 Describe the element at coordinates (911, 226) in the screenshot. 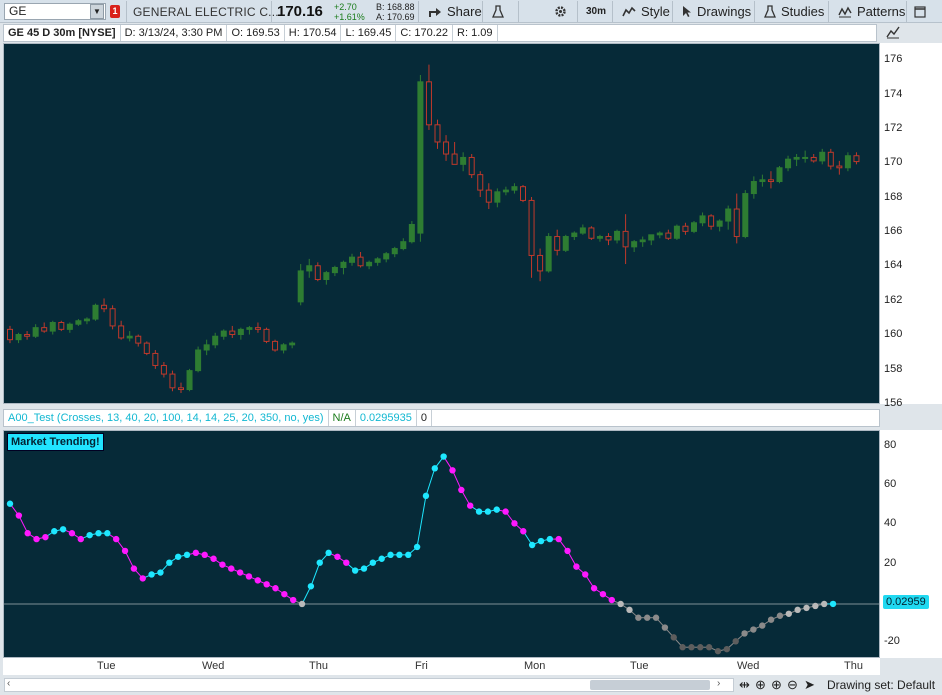

I see `price-axis: 176 174 172 170 168 166 164 162 160 158 156` at that location.